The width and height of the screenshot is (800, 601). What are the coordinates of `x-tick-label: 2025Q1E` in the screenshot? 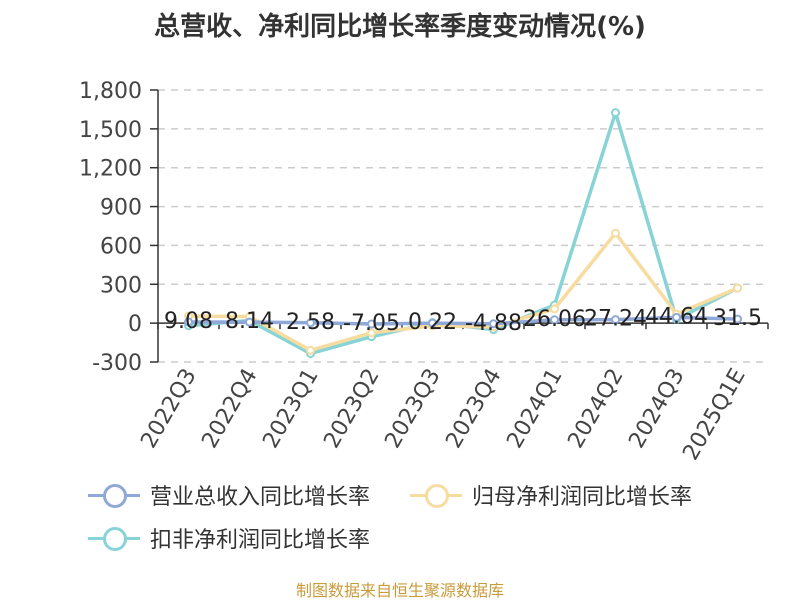 It's located at (714, 415).